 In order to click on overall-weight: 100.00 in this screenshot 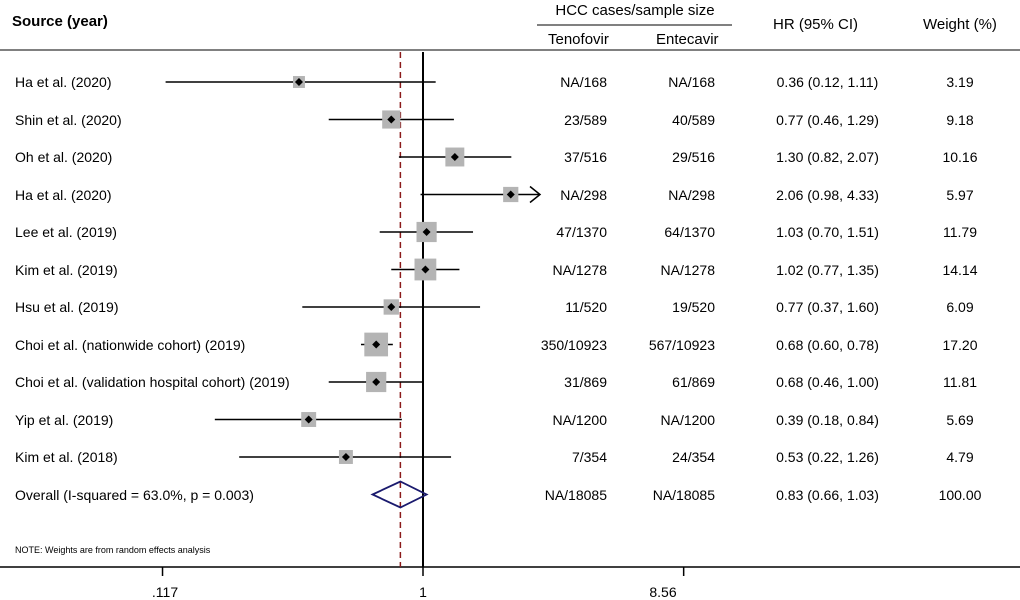, I will do `click(960, 494)`.